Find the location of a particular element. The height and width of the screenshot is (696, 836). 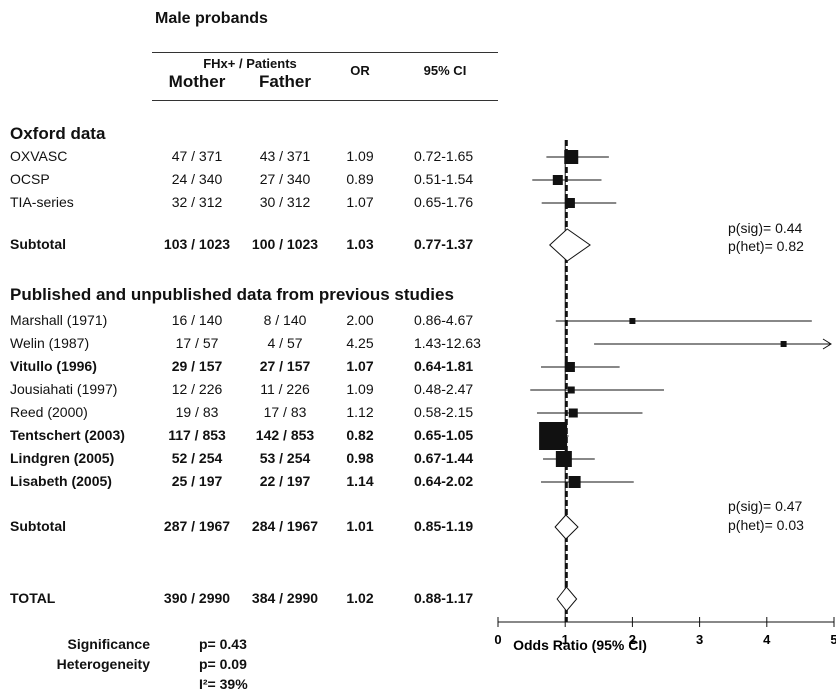

mother-value: 12 / 226 is located at coordinates (197, 389).